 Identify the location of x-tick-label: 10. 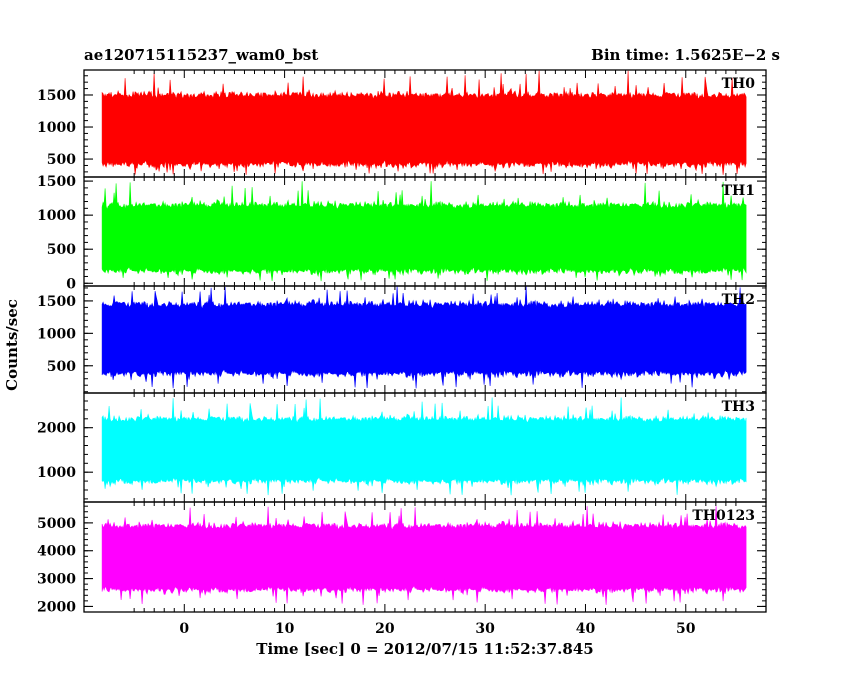
(285, 629).